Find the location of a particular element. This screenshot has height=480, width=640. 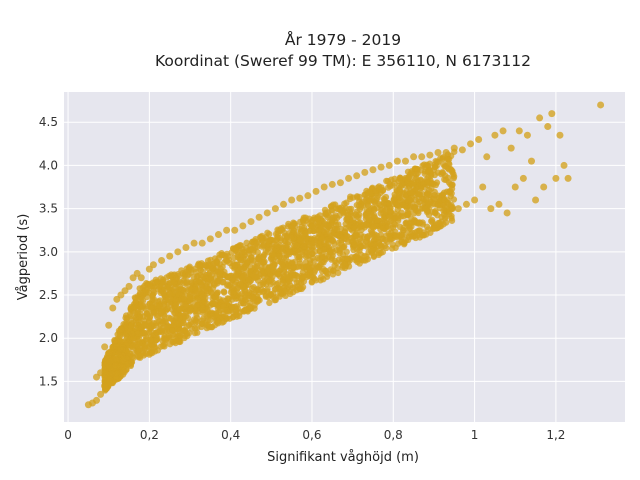

x-tick-label: 0,2 is located at coordinates (149, 435).